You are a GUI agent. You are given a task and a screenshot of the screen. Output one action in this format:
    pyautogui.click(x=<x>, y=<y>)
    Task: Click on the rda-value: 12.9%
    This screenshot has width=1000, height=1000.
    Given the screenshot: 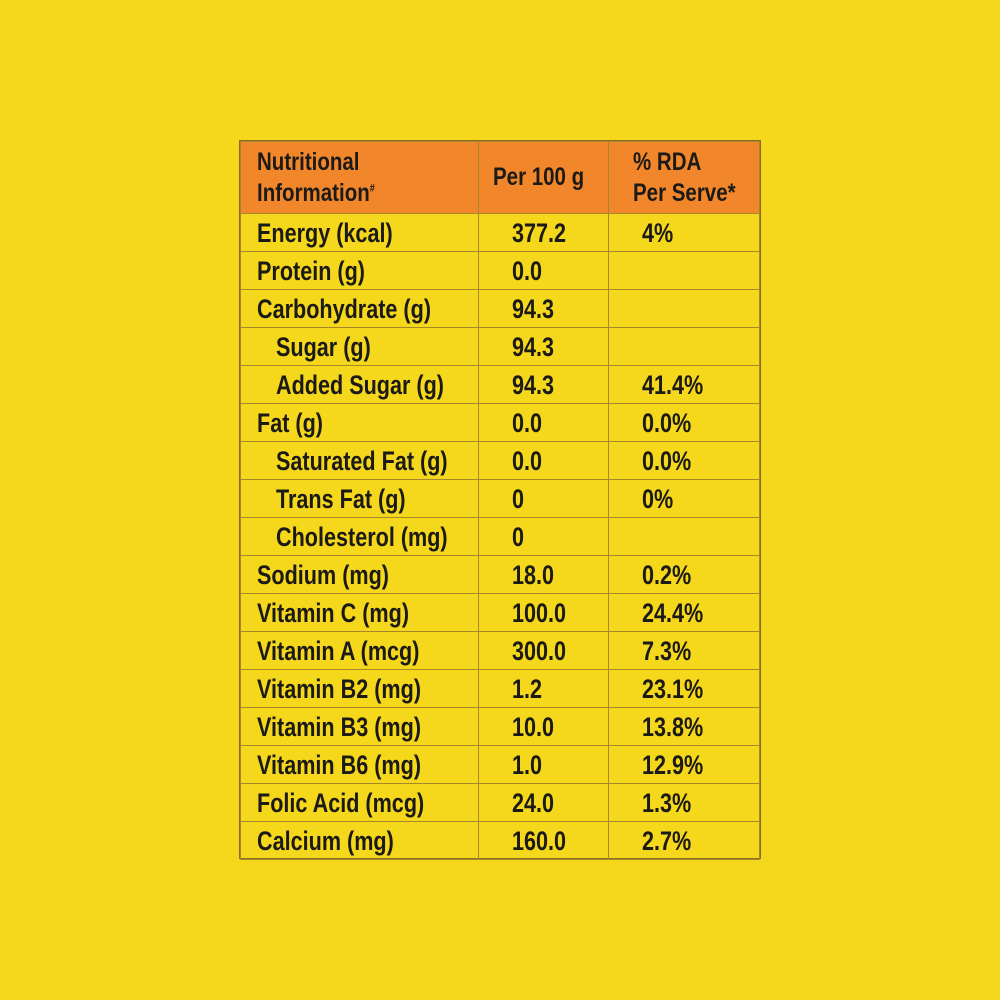 What is the action you would take?
    pyautogui.click(x=684, y=764)
    